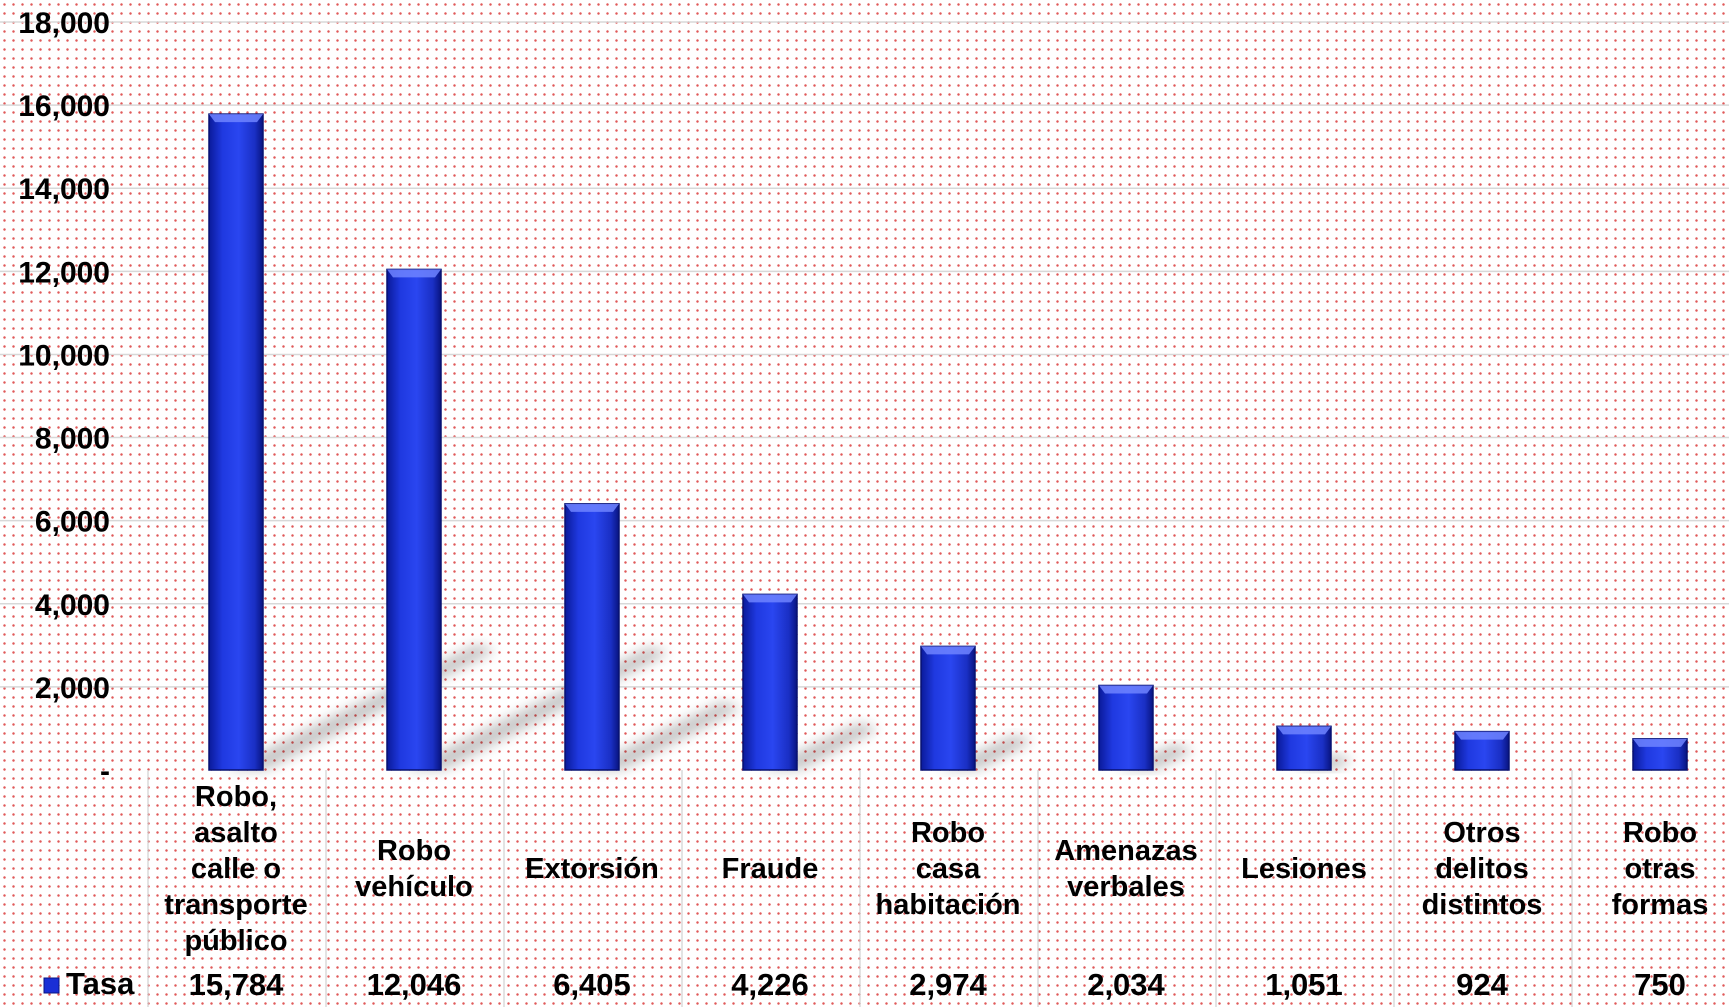  I want to click on x-tick-label: Extorsión, so click(592, 869).